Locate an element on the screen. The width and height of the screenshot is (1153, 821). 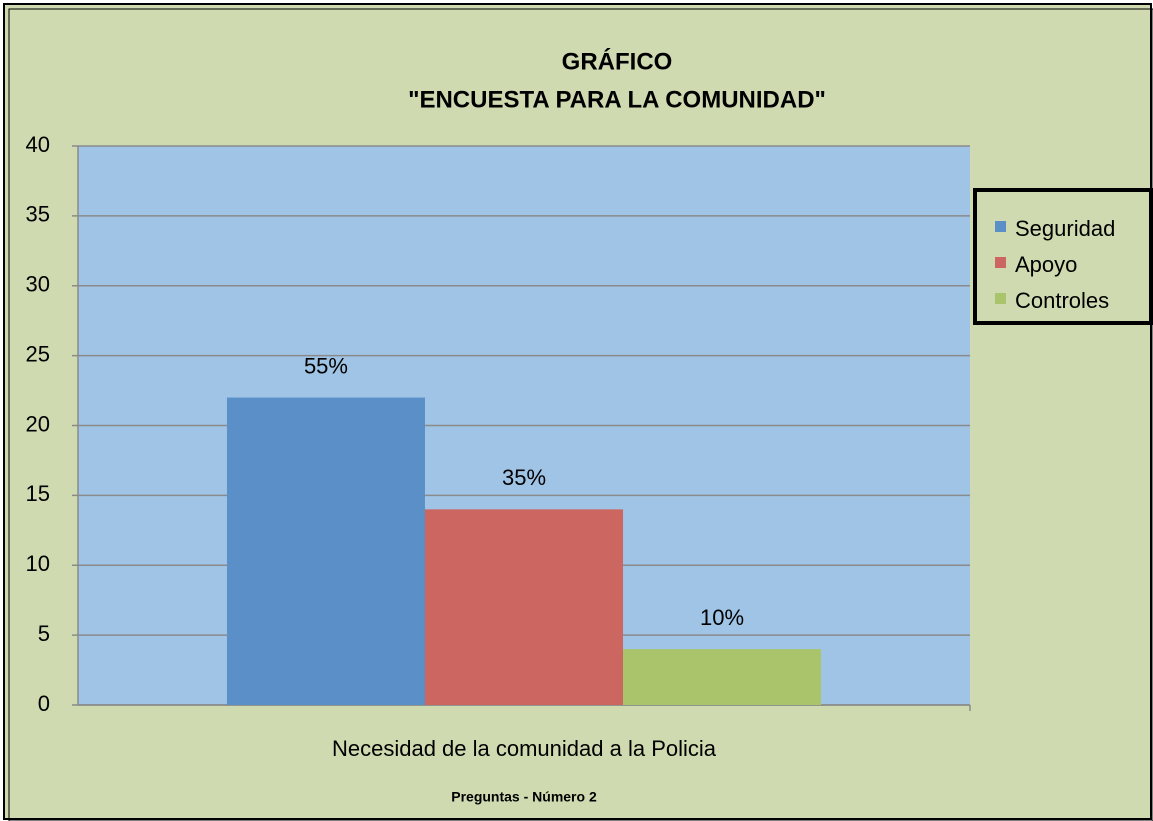
chart-subtitle: "ENCUESTA PARA LA COMUNIDAD" is located at coordinates (617, 99).